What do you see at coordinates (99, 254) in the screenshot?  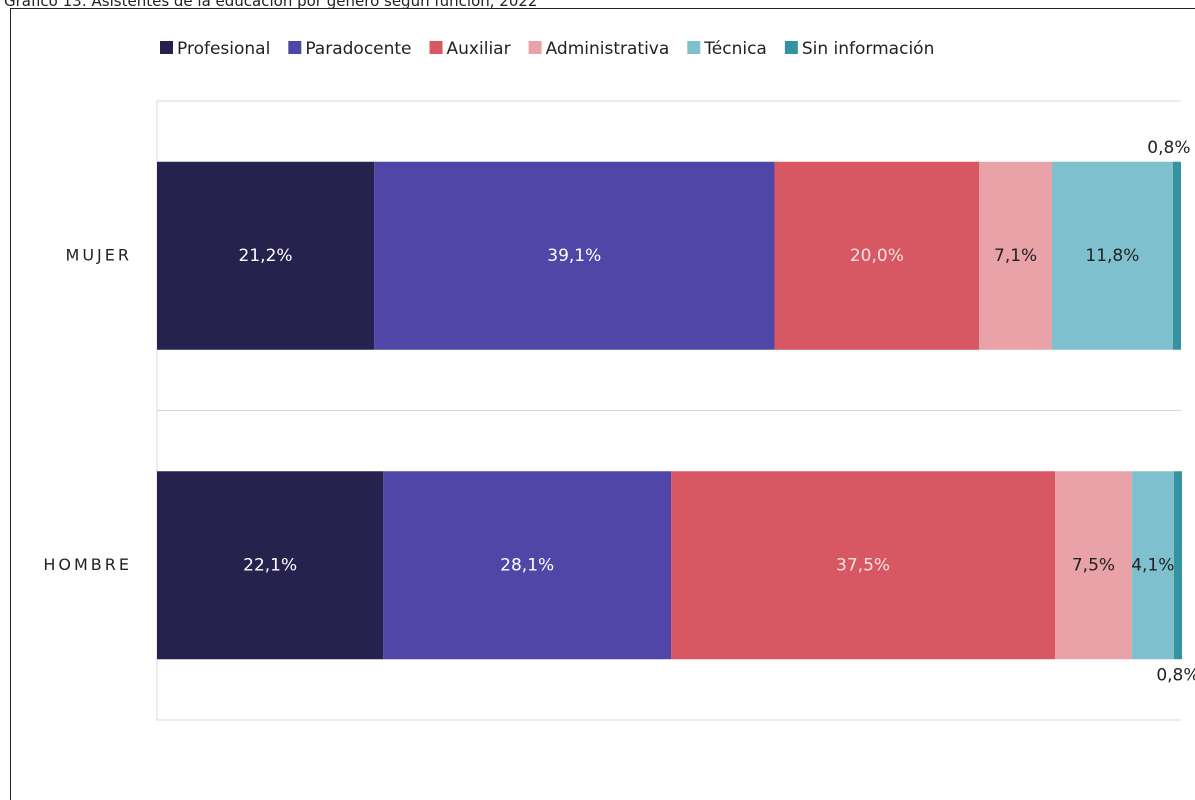 I see `category-label: MUJER` at bounding box center [99, 254].